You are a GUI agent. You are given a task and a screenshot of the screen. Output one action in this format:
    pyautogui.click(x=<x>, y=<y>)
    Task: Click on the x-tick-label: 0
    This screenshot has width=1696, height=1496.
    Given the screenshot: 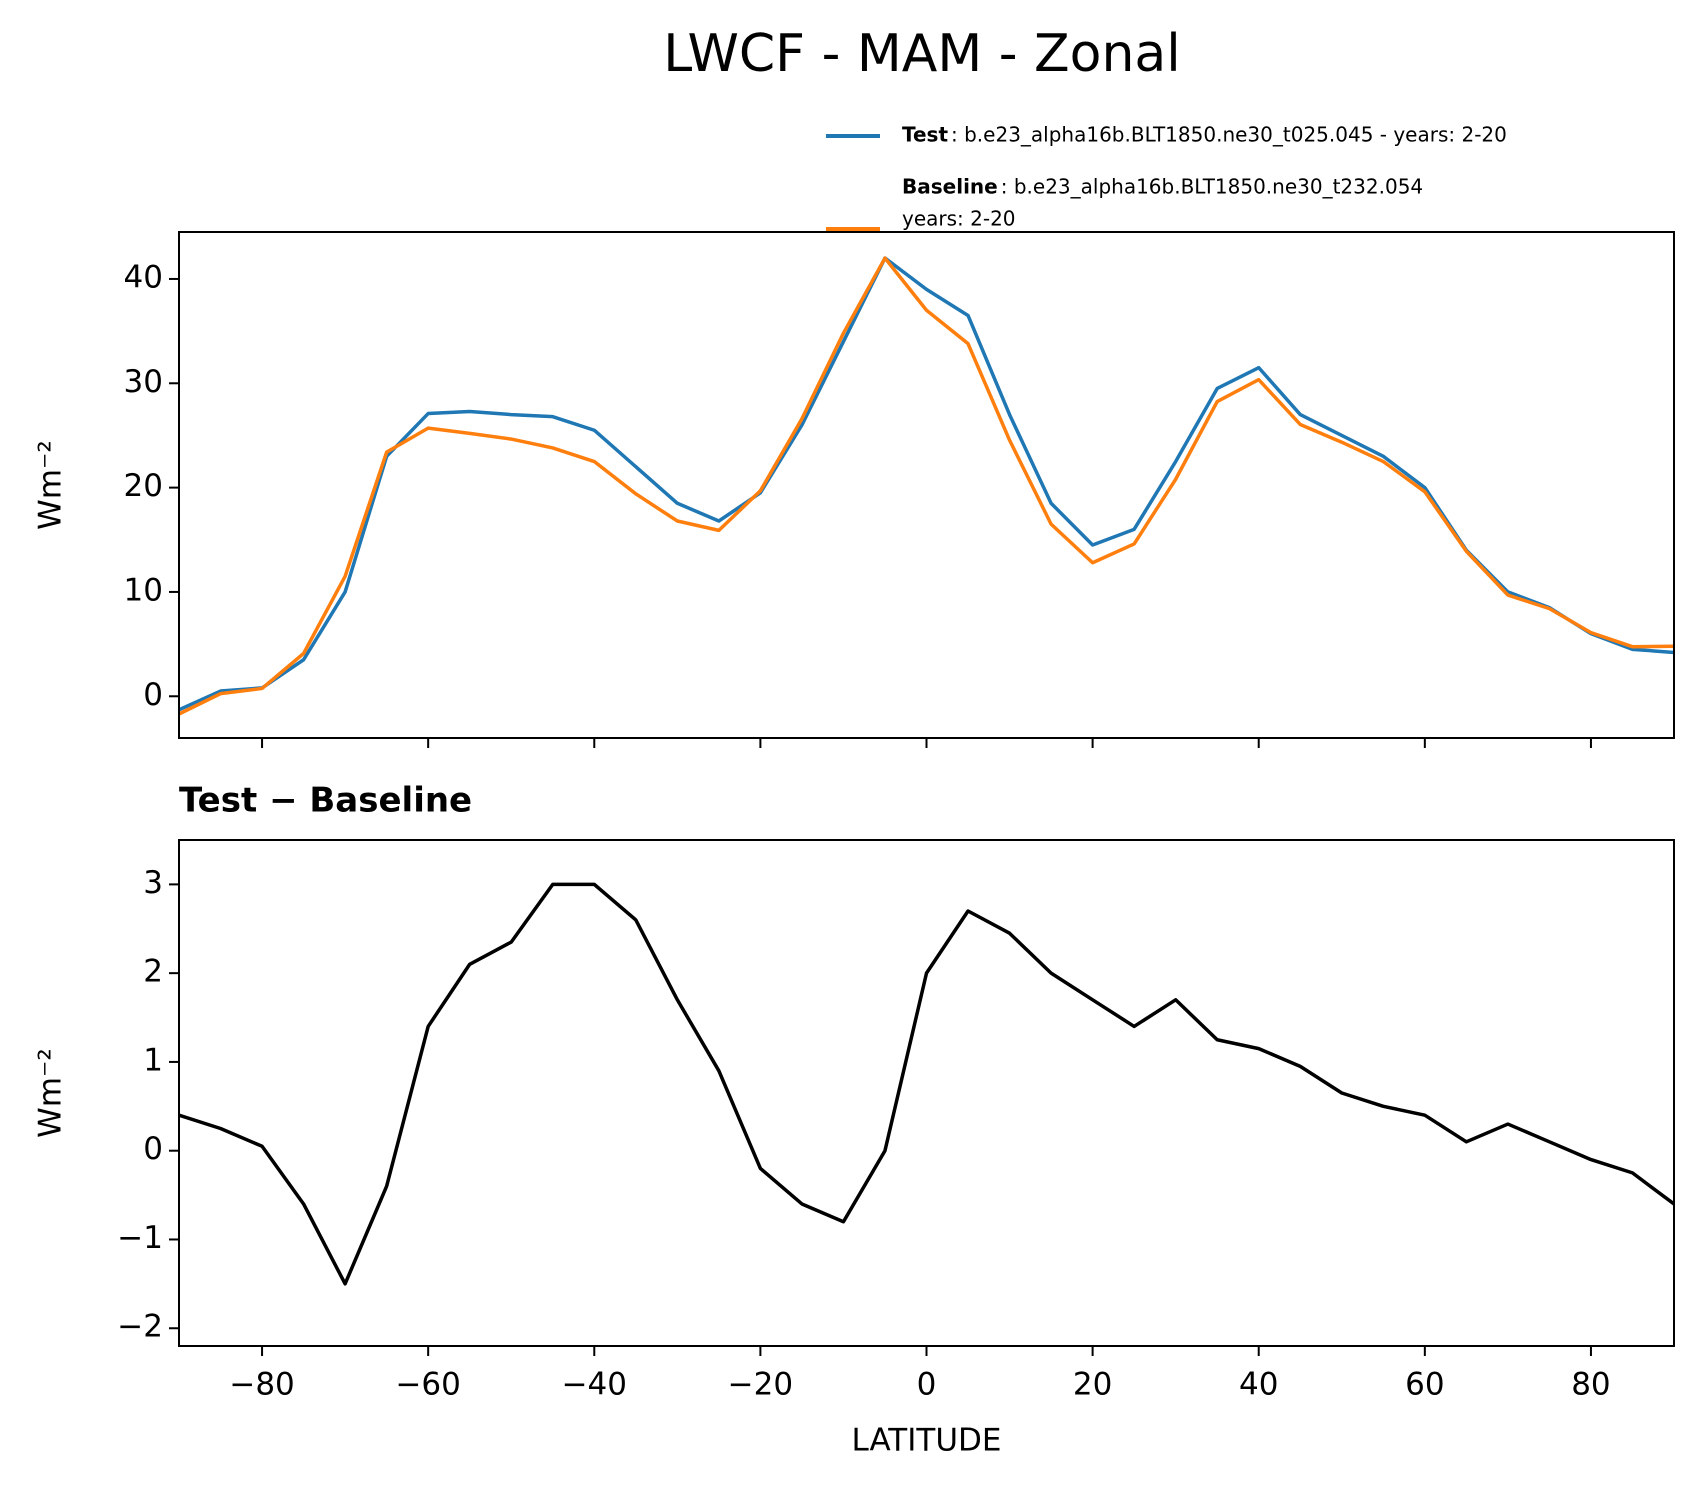 What is the action you would take?
    pyautogui.click(x=927, y=1385)
    